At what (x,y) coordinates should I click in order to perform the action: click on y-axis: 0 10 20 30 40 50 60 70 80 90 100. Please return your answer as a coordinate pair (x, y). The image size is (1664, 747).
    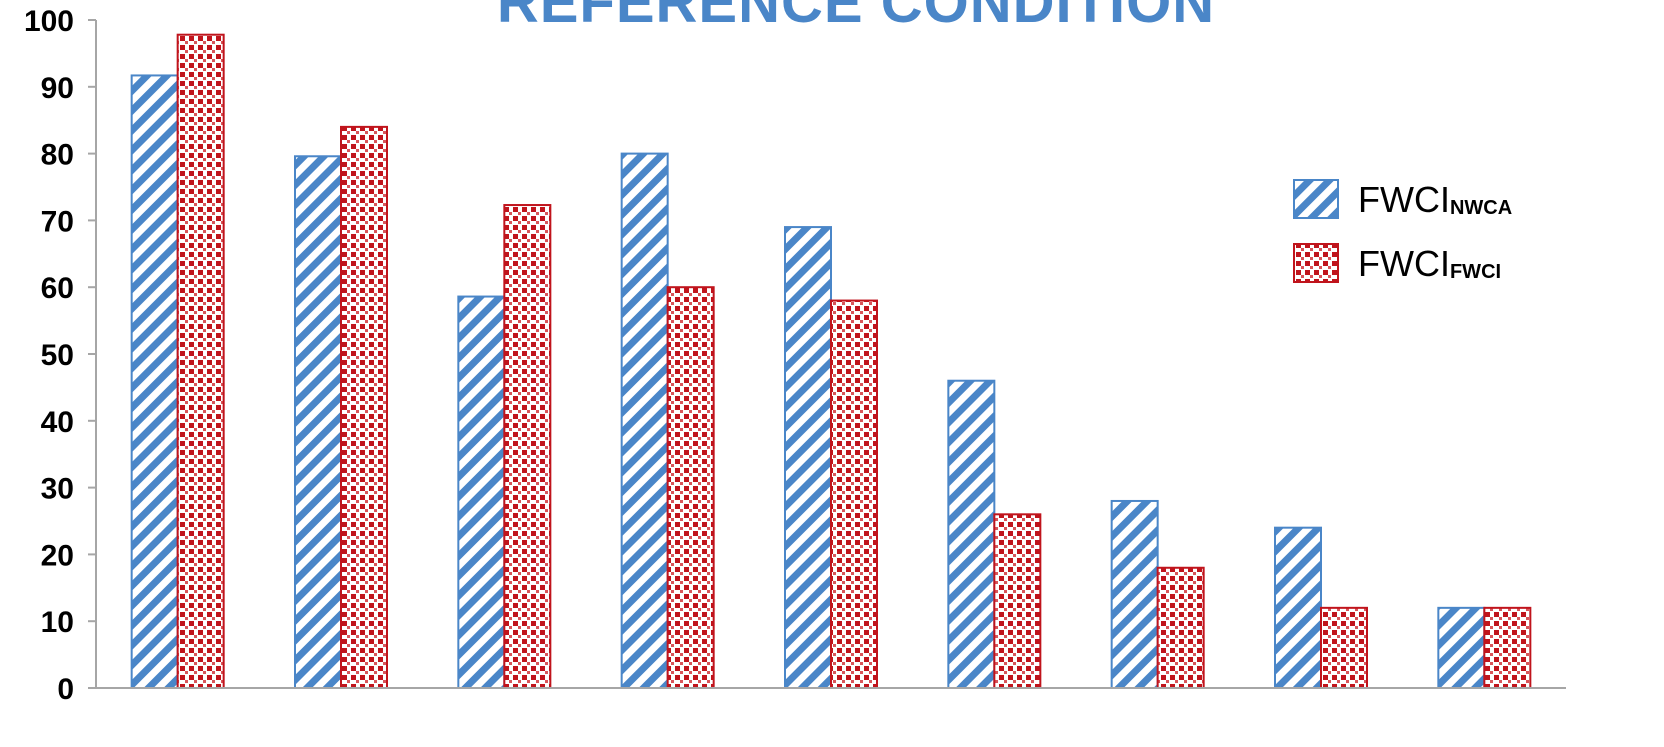
    Looking at the image, I should click on (60, 355).